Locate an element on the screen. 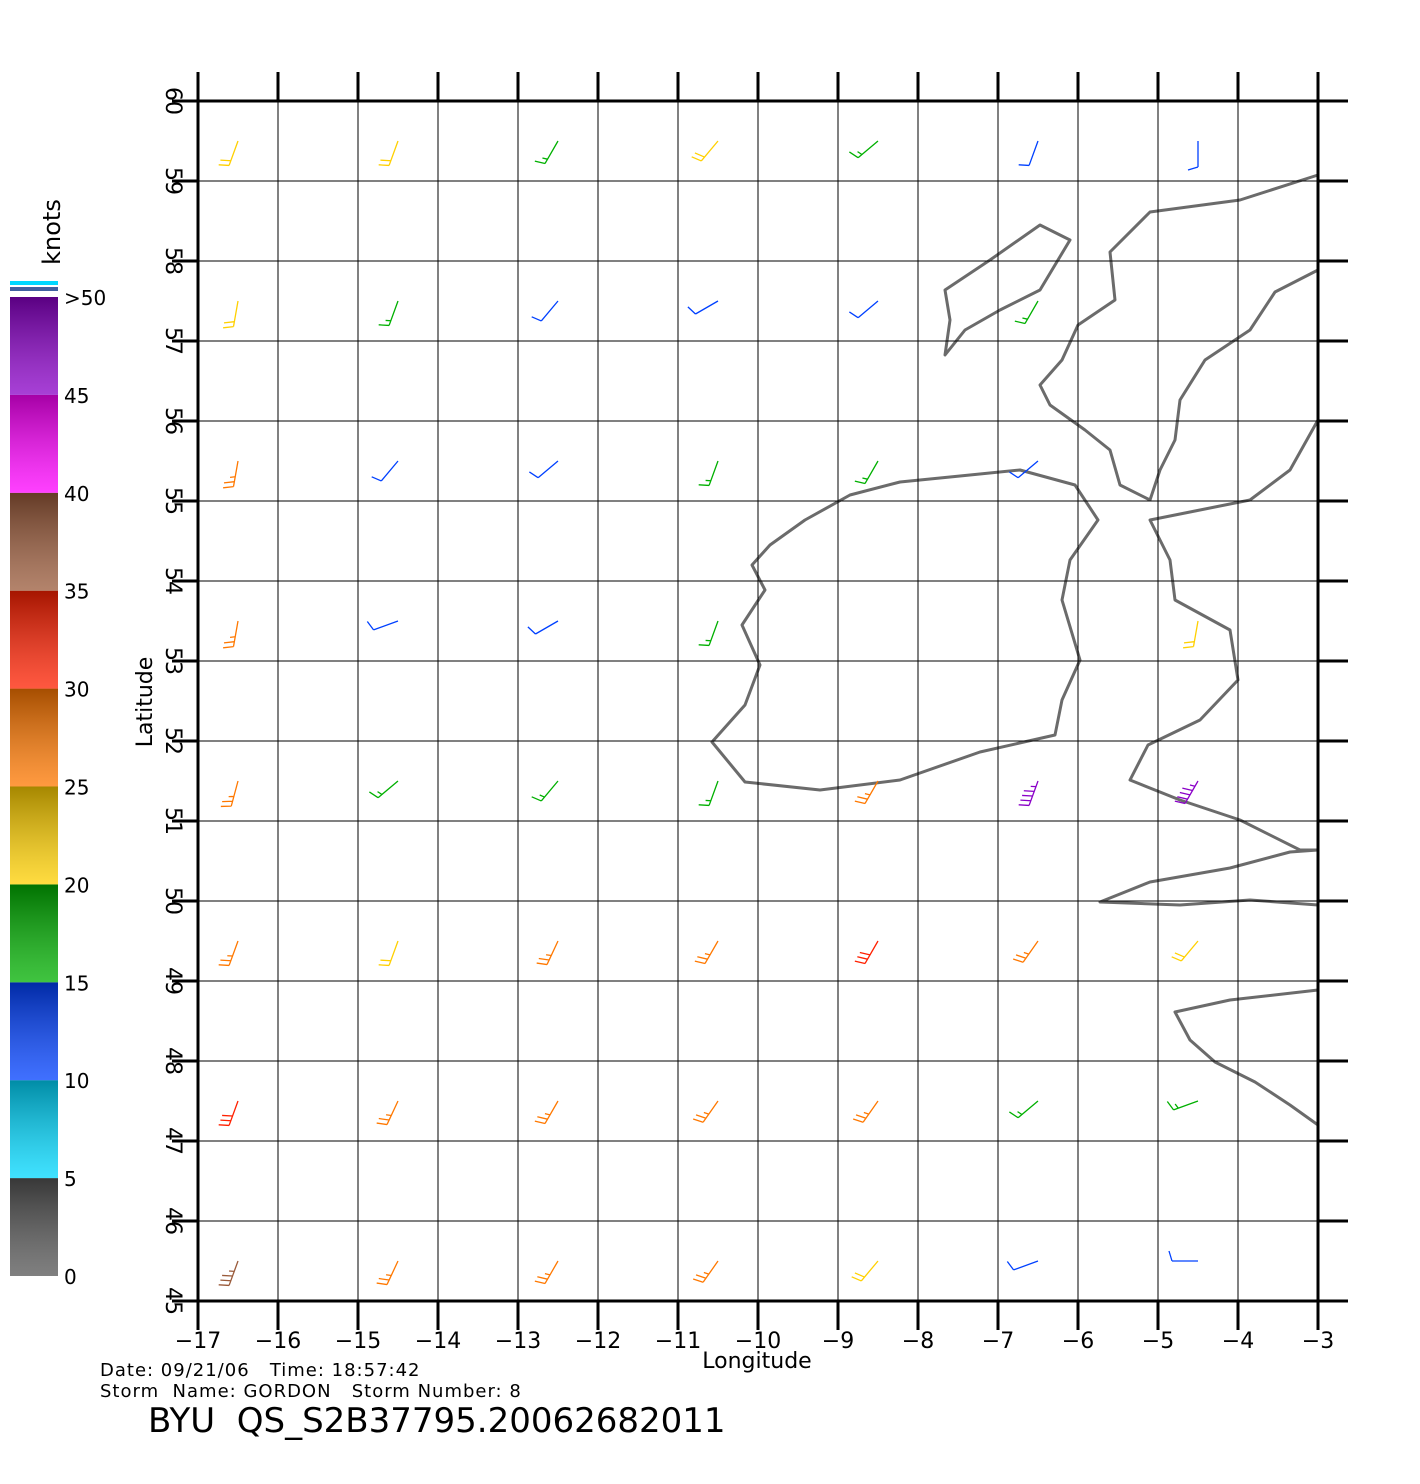 The image size is (1420, 1484). footer-date: Date: 09/21/06 Time: 18:57:42 is located at coordinates (260, 1370).